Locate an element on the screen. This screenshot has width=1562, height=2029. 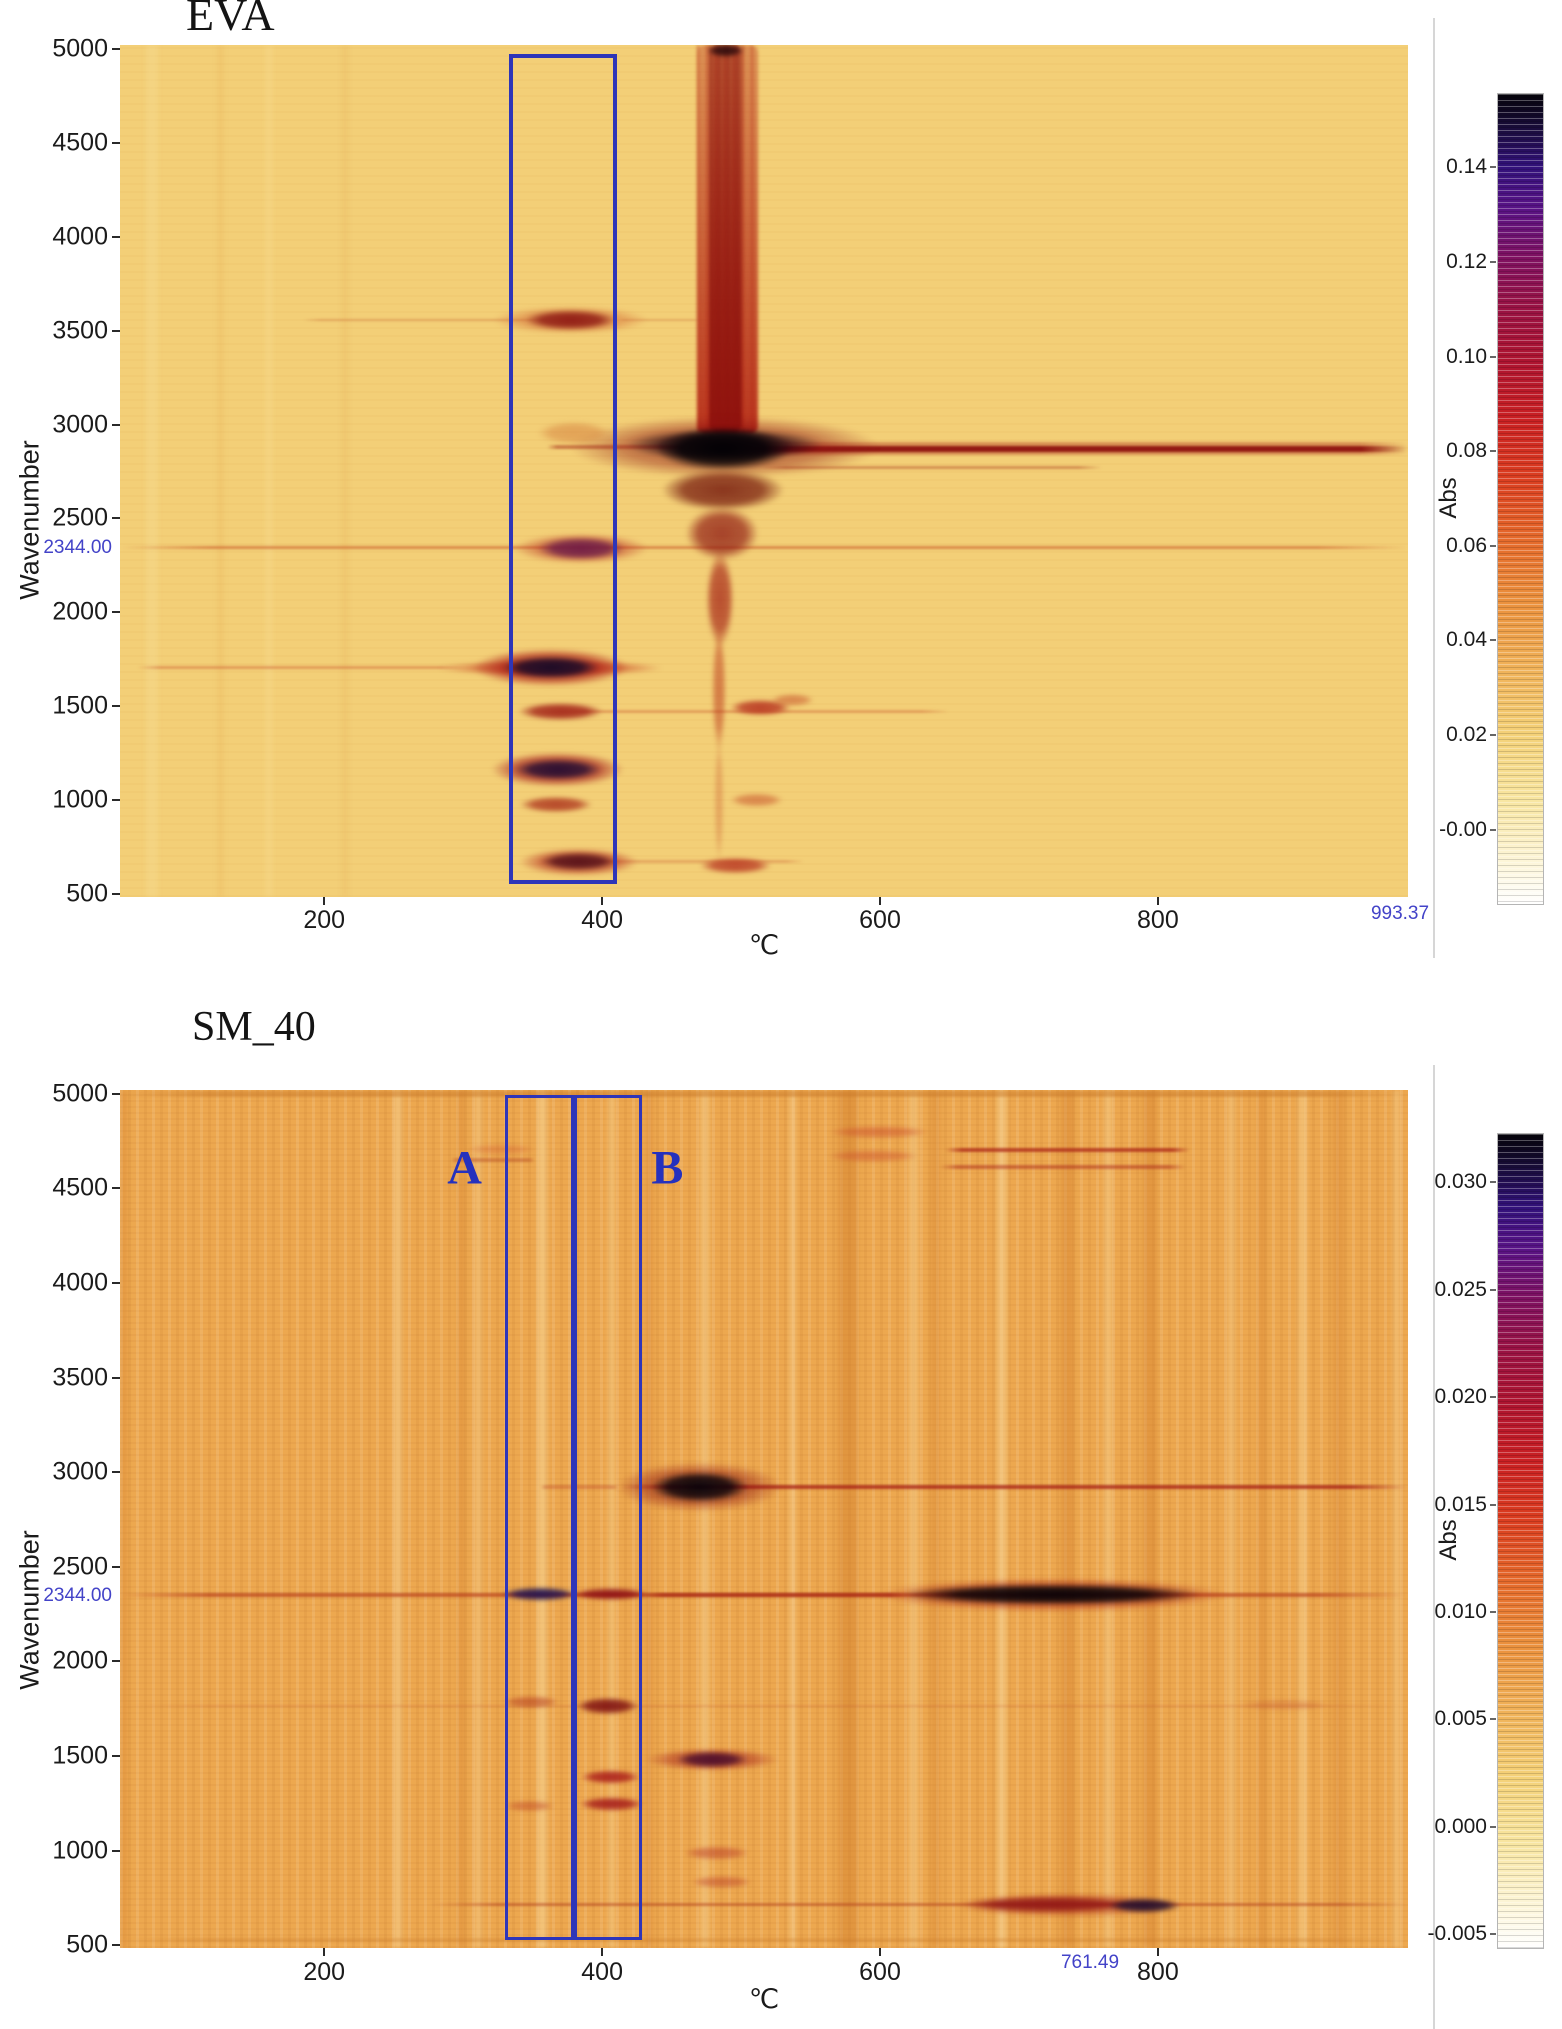
feature-line-2900-left is located at coordinates (579, 1487).